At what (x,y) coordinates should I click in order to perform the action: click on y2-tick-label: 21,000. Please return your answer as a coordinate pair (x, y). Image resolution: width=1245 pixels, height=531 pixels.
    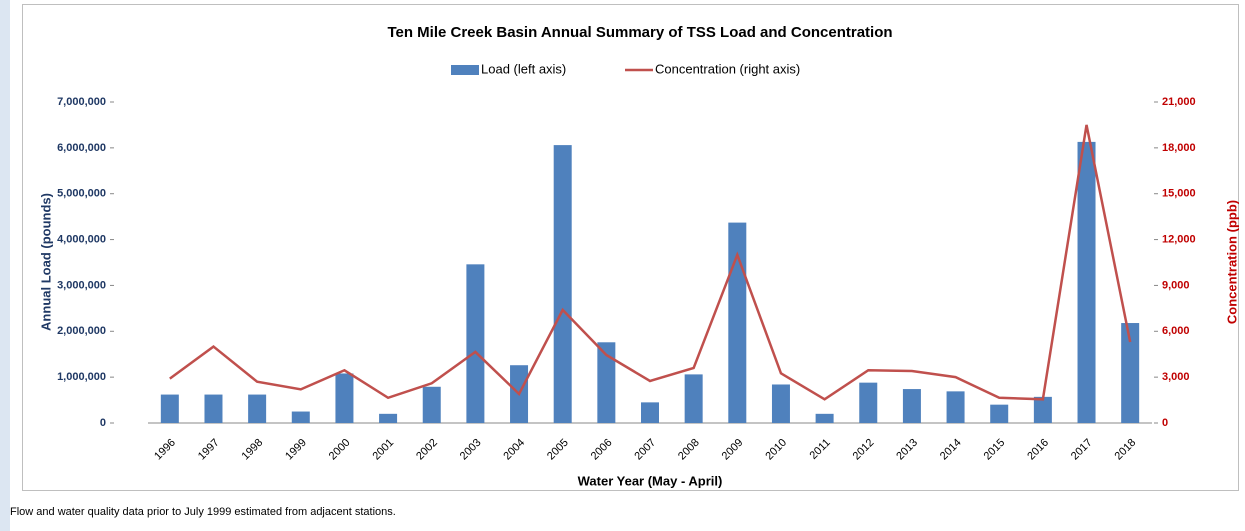
    Looking at the image, I should click on (1179, 102).